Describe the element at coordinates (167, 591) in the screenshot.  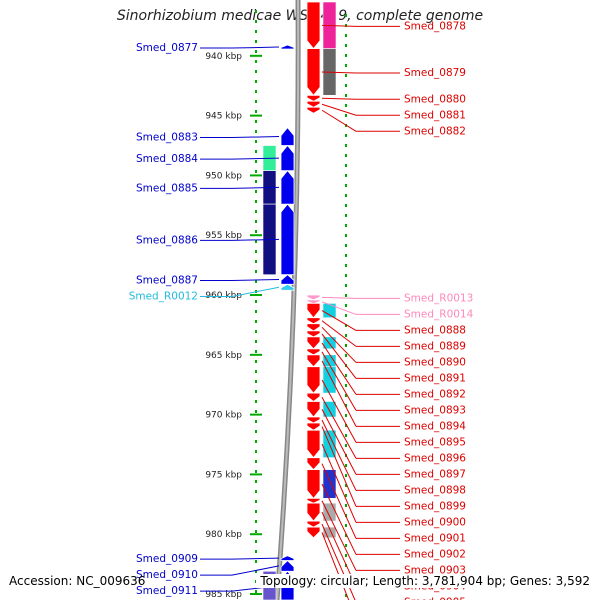
I see `gene-label: Smed_0911` at that location.